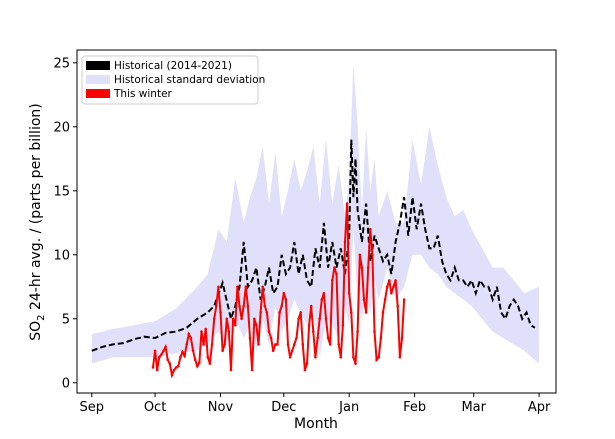 The image size is (615, 439). I want to click on legend-swatch-std-dev, so click(98, 79).